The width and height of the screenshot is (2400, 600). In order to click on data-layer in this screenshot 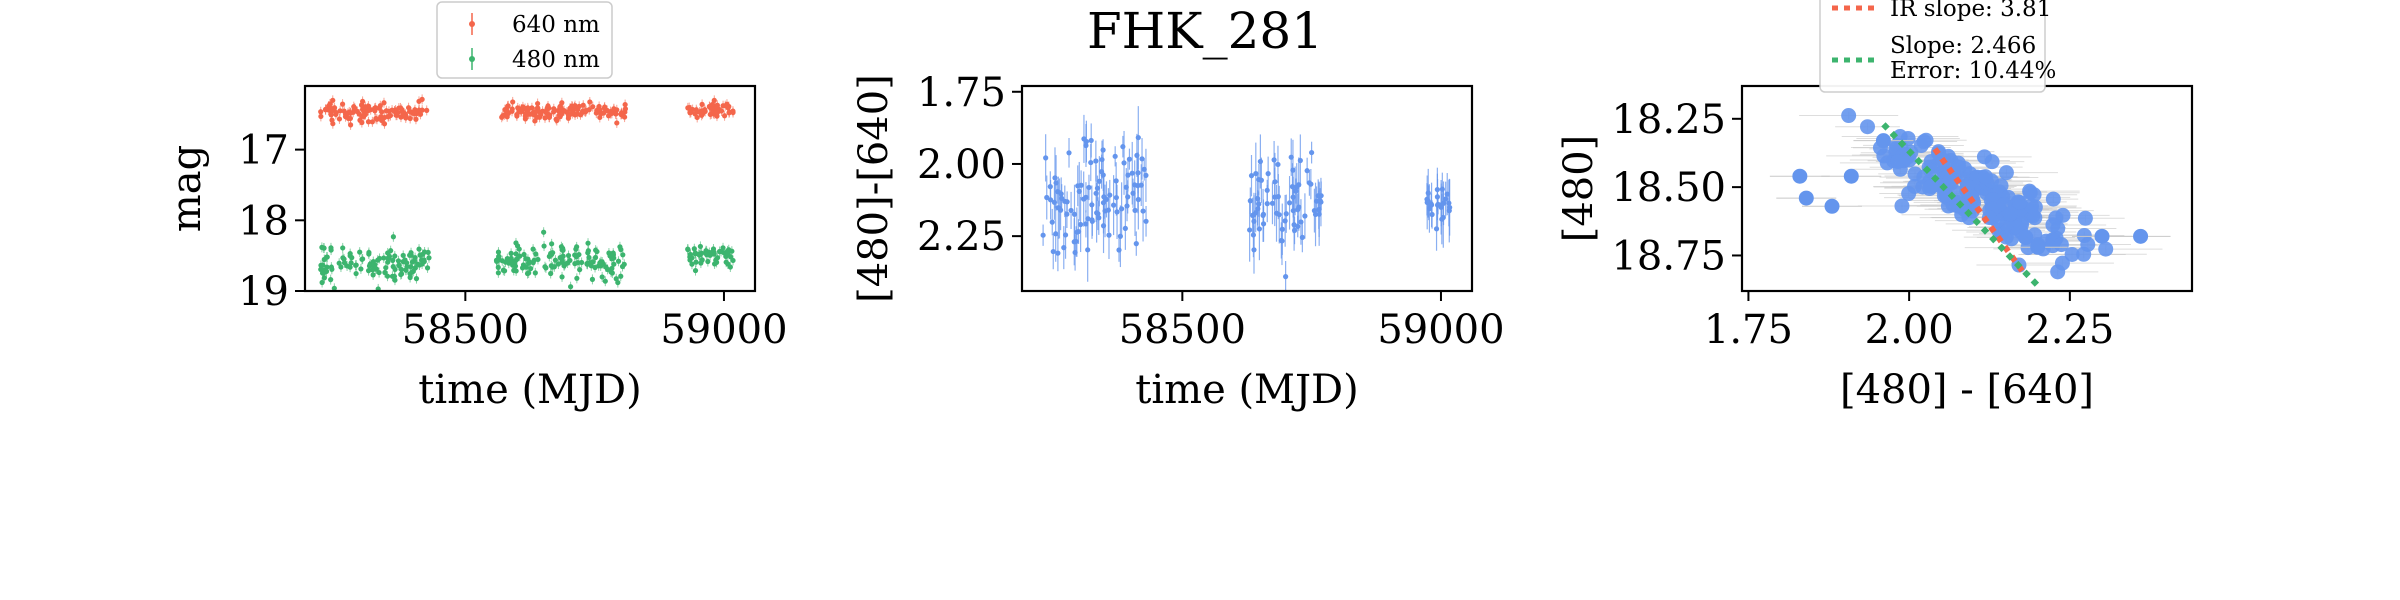, I will do `click(1246, 198)`.